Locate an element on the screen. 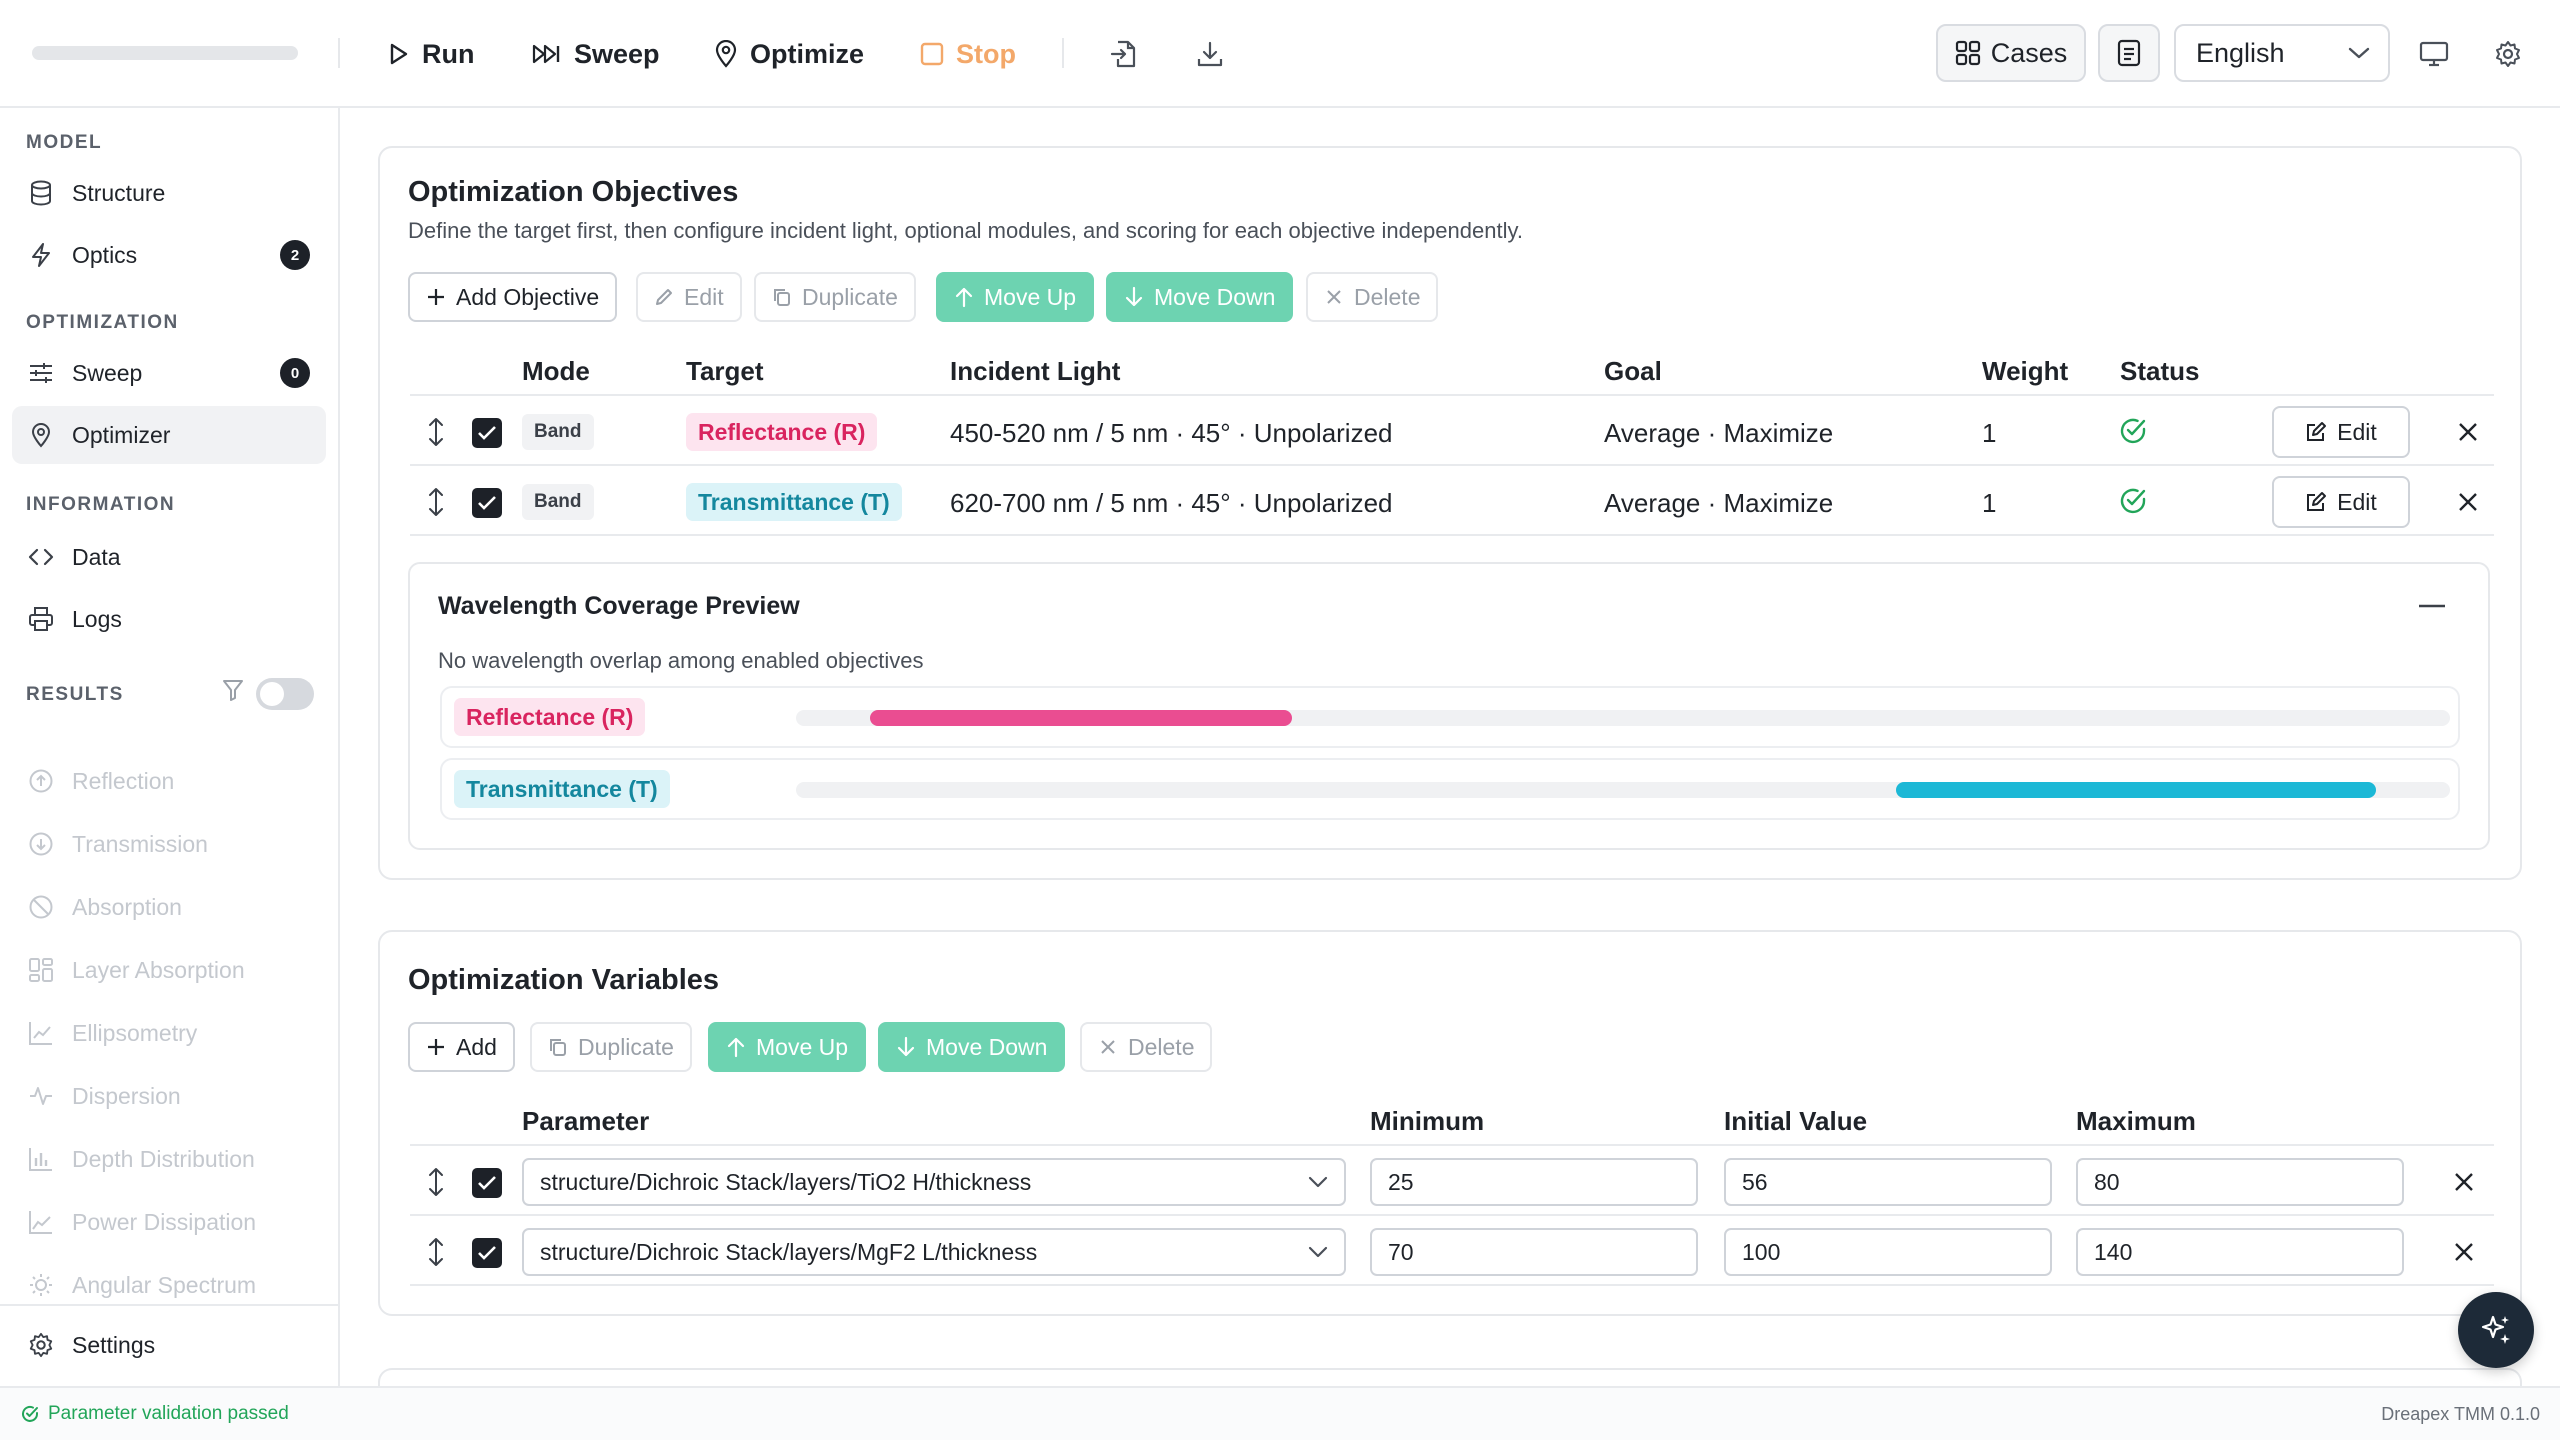 The width and height of the screenshot is (2560, 1440). sweep-button: Sweep is located at coordinates (596, 54).